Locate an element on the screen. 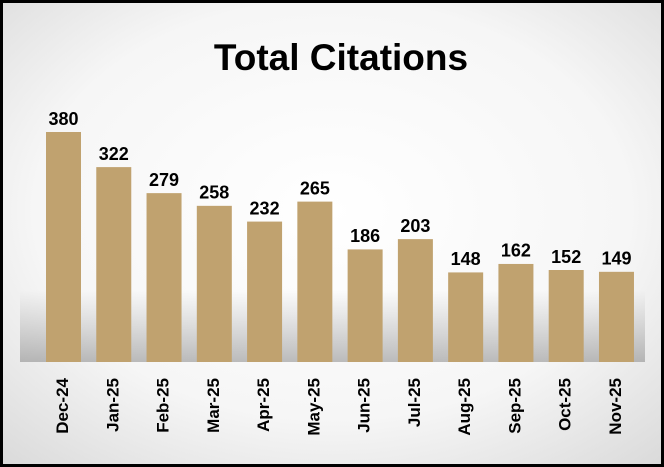  x-tick-label: Sep-25 is located at coordinates (514, 406).